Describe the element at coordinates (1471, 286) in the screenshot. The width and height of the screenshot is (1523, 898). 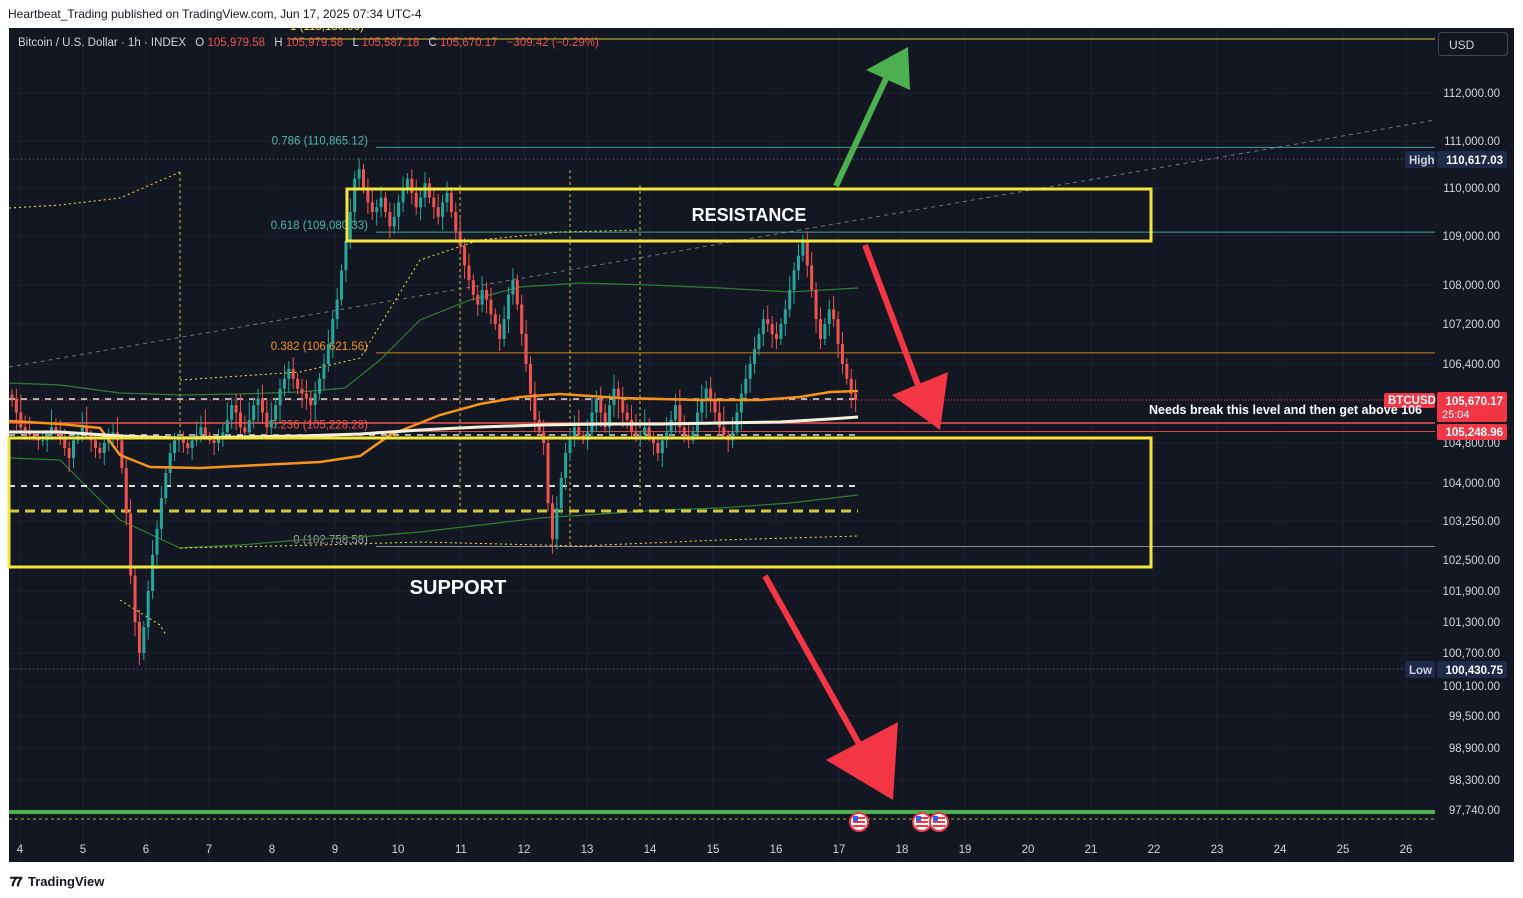
I see `price-tick-label: 108,000.00` at that location.